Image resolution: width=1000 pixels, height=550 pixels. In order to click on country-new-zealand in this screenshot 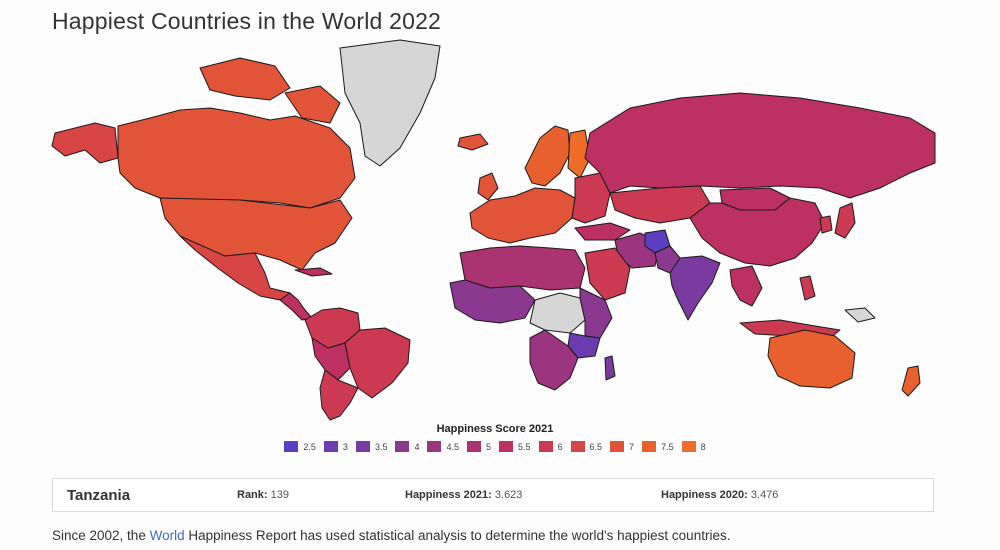, I will do `click(911, 381)`.